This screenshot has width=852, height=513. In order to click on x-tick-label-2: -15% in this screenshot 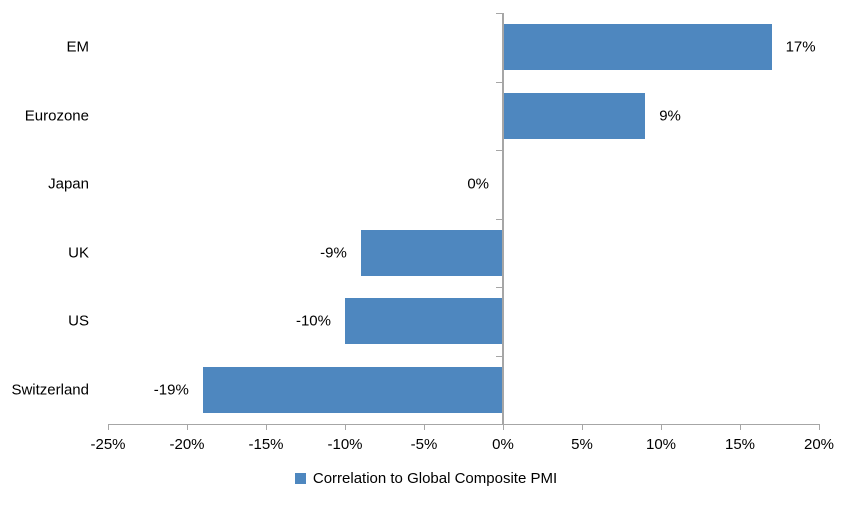, I will do `click(266, 444)`.